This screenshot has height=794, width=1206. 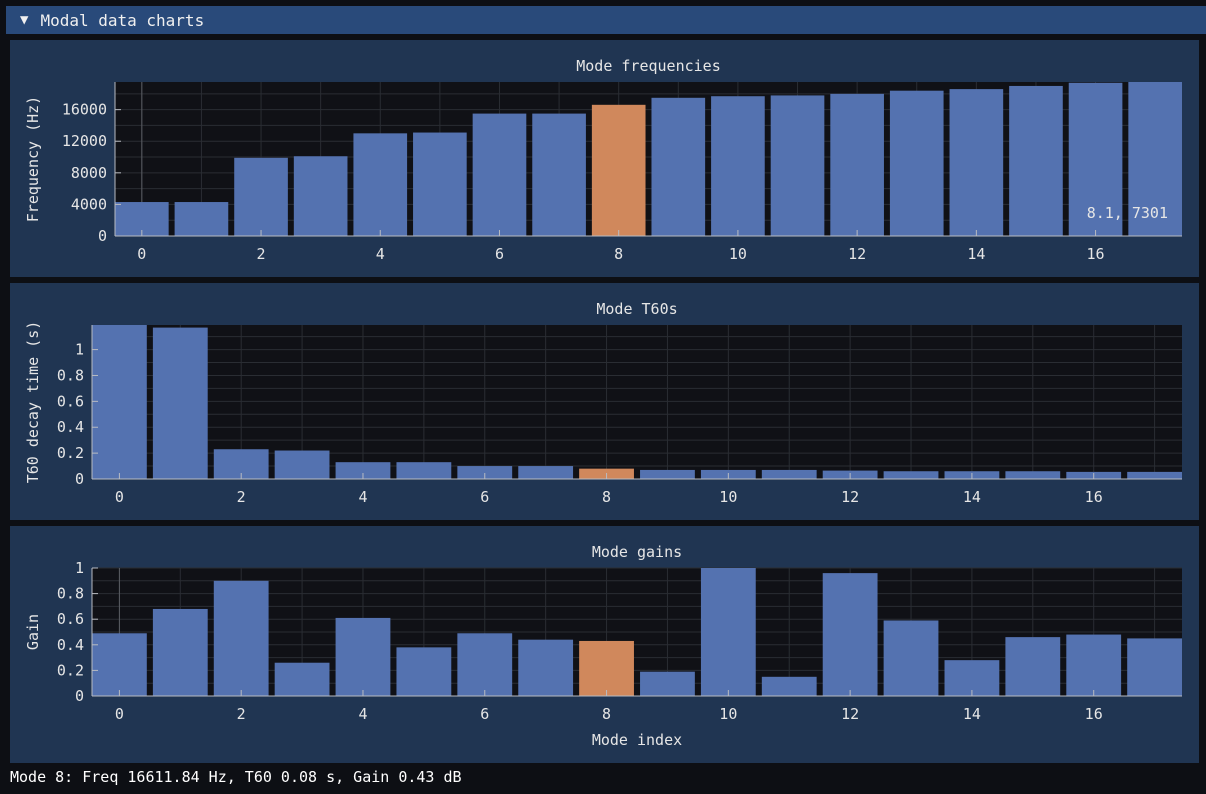 I want to click on mouse-coordinate-readout: 8.1, 7301, so click(x=1127, y=213).